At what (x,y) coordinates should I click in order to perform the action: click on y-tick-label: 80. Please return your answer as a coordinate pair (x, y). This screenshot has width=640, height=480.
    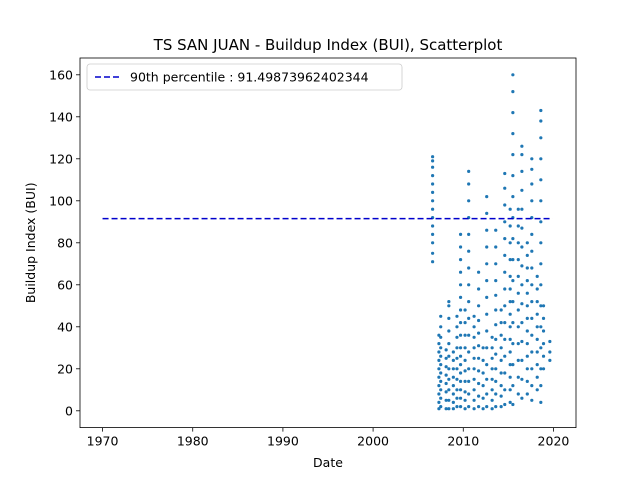
    Looking at the image, I should click on (65, 242).